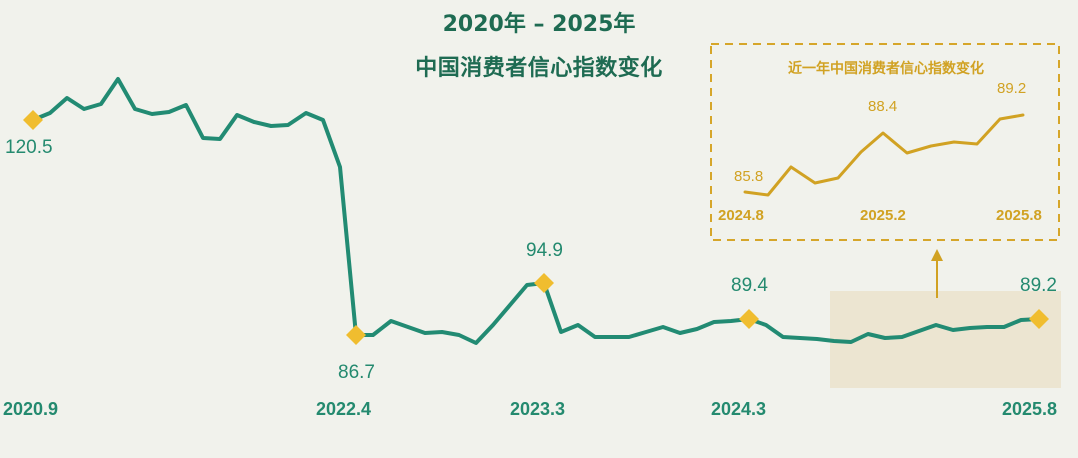  I want to click on arrow-up-icon, so click(937, 273).